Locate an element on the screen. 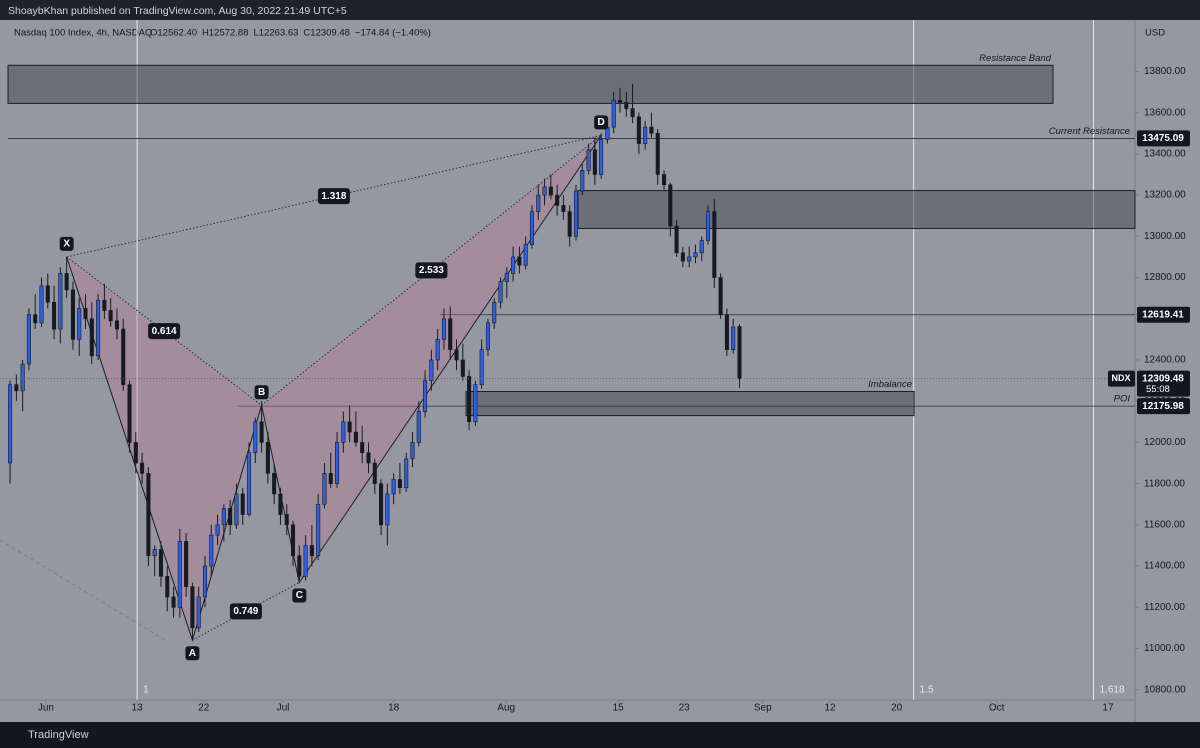 This screenshot has width=1200, height=748. fib-time-label: 1.618 is located at coordinates (1111, 690).